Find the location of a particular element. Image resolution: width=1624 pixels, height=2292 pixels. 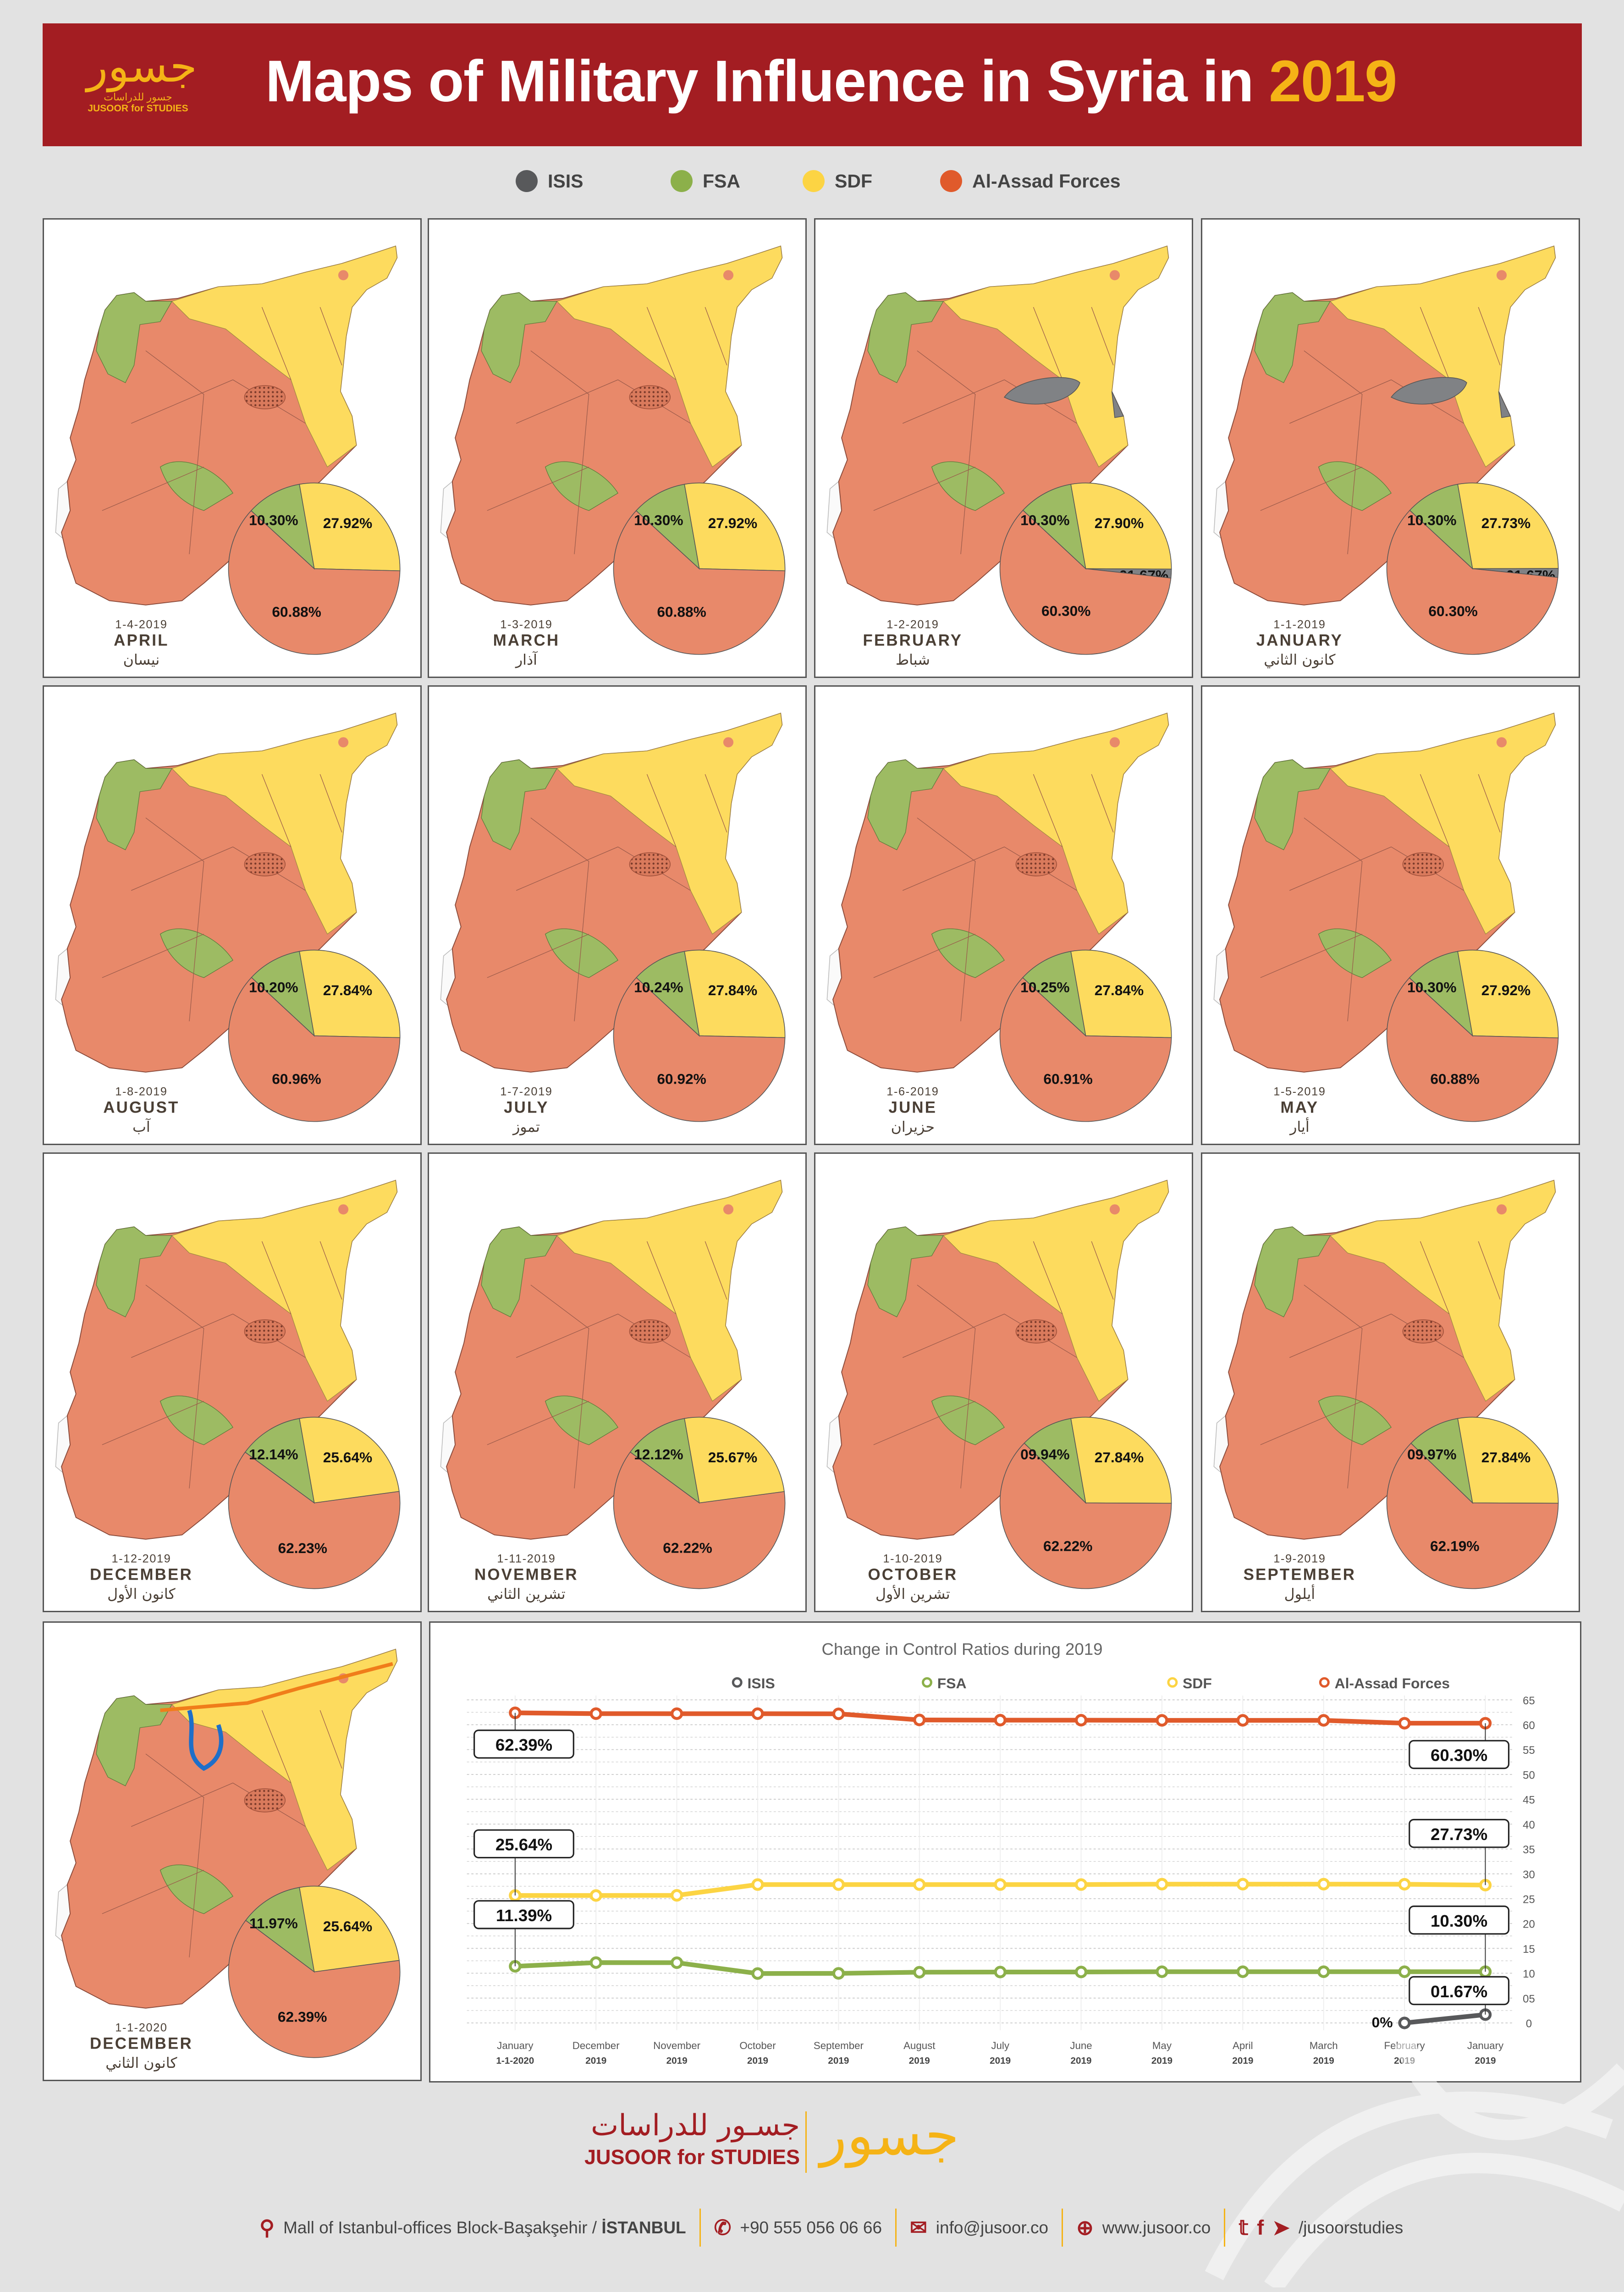

website-link: www.jusoor.co is located at coordinates (1156, 2227).